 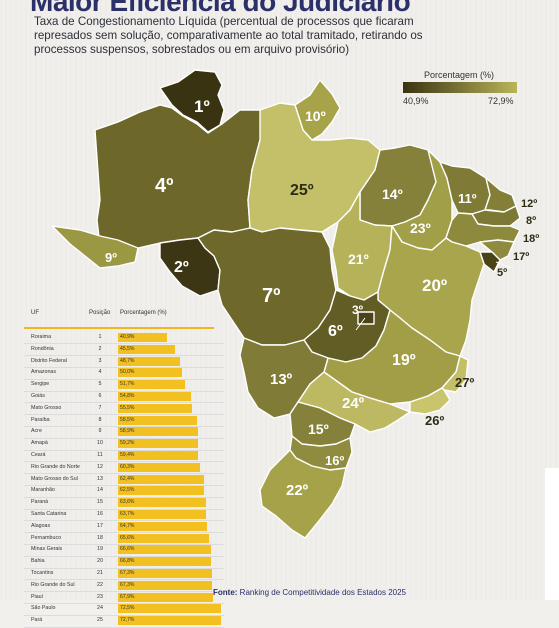 I want to click on table-row: Santa Catarina 16 63,7%, so click(x=124, y=515).